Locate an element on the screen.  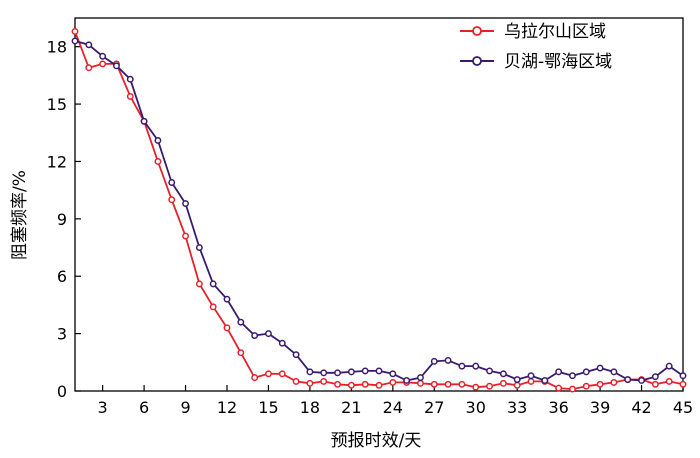
x-tick-label: 42 is located at coordinates (641, 407).